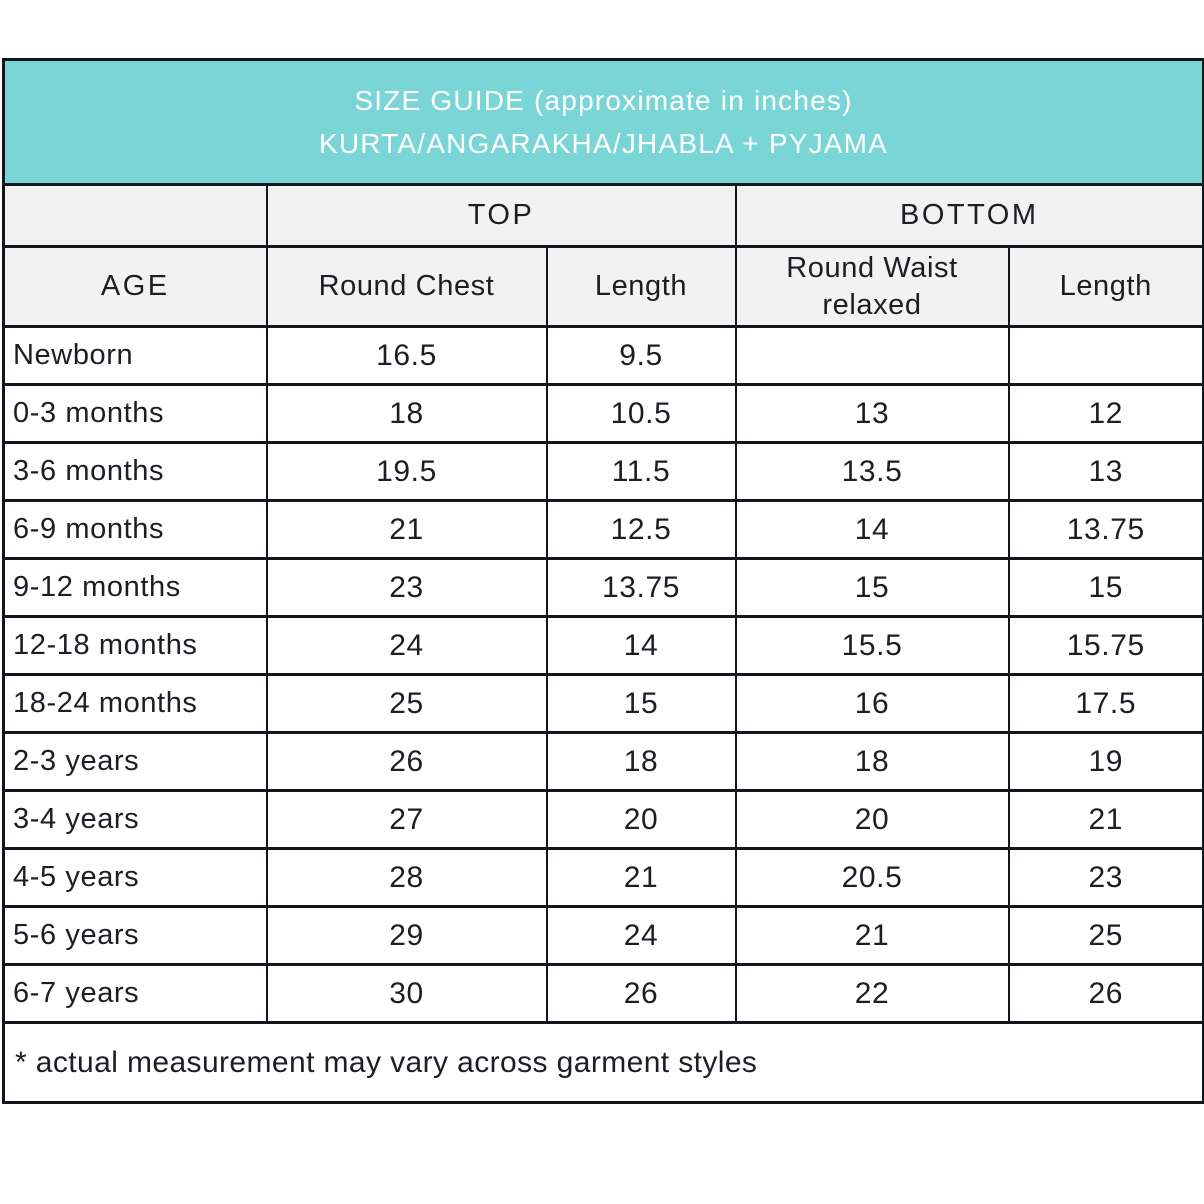  Describe the element at coordinates (641, 645) in the screenshot. I see `top-length-cell: 14` at that location.